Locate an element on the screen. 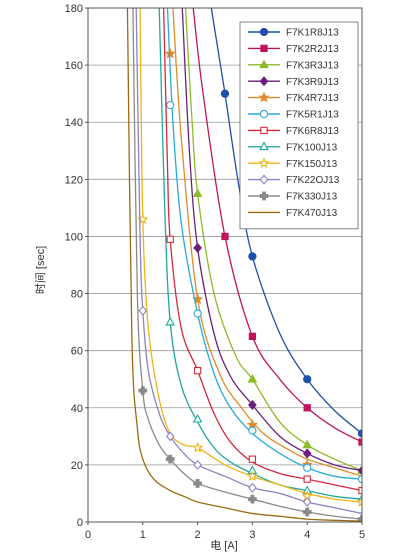 The height and width of the screenshot is (560, 420). x-tick-label-5: 5 is located at coordinates (362, 535).